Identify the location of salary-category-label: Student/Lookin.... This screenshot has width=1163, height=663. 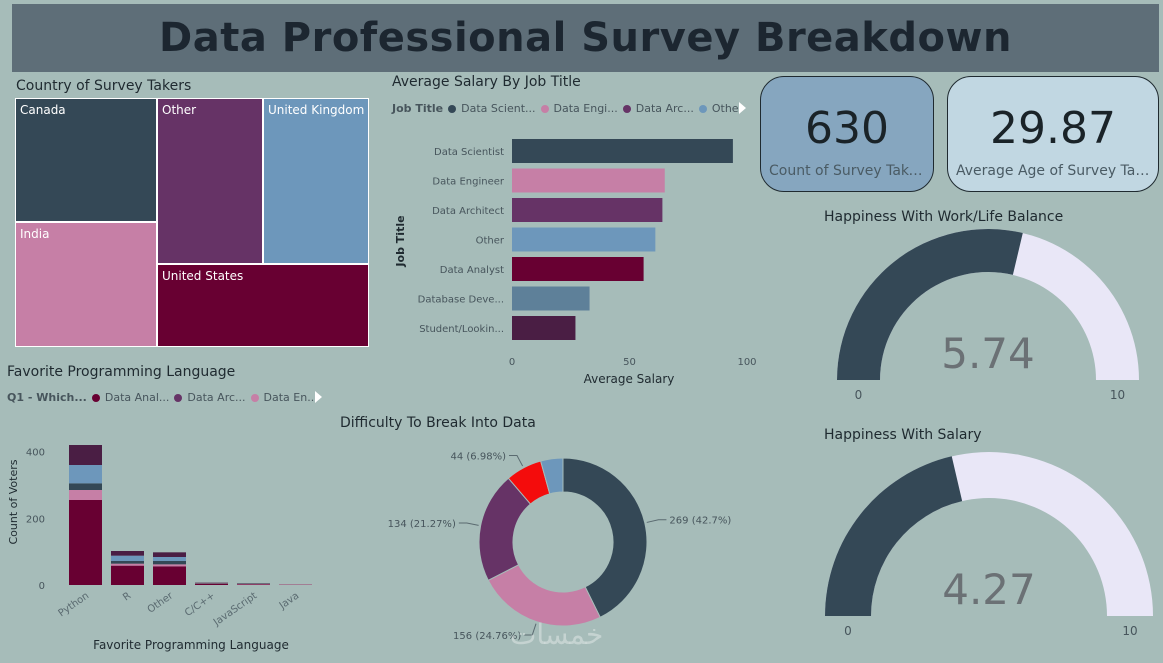
(461, 329).